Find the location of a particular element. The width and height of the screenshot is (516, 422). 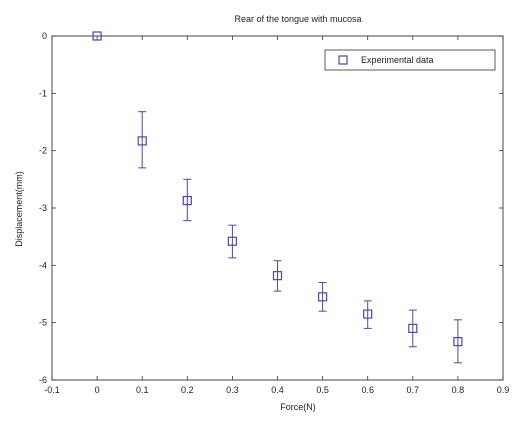

y-tick-label: -2 is located at coordinates (43, 151).